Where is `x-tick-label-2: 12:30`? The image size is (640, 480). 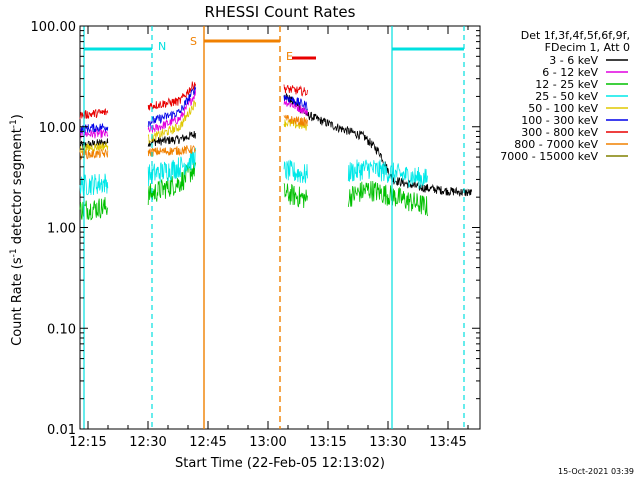 x-tick-label-2: 12:30 is located at coordinates (147, 442).